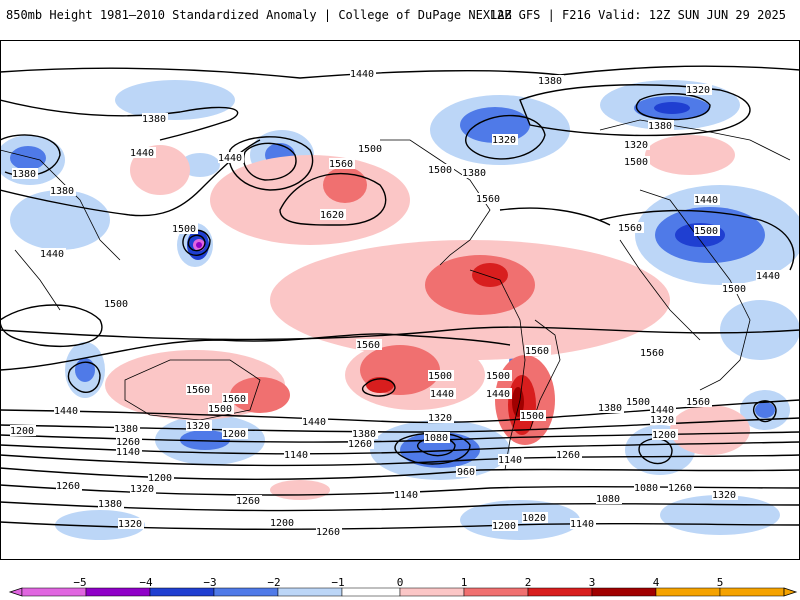  I want to click on colorbar-tick: −5, so click(80, 582).